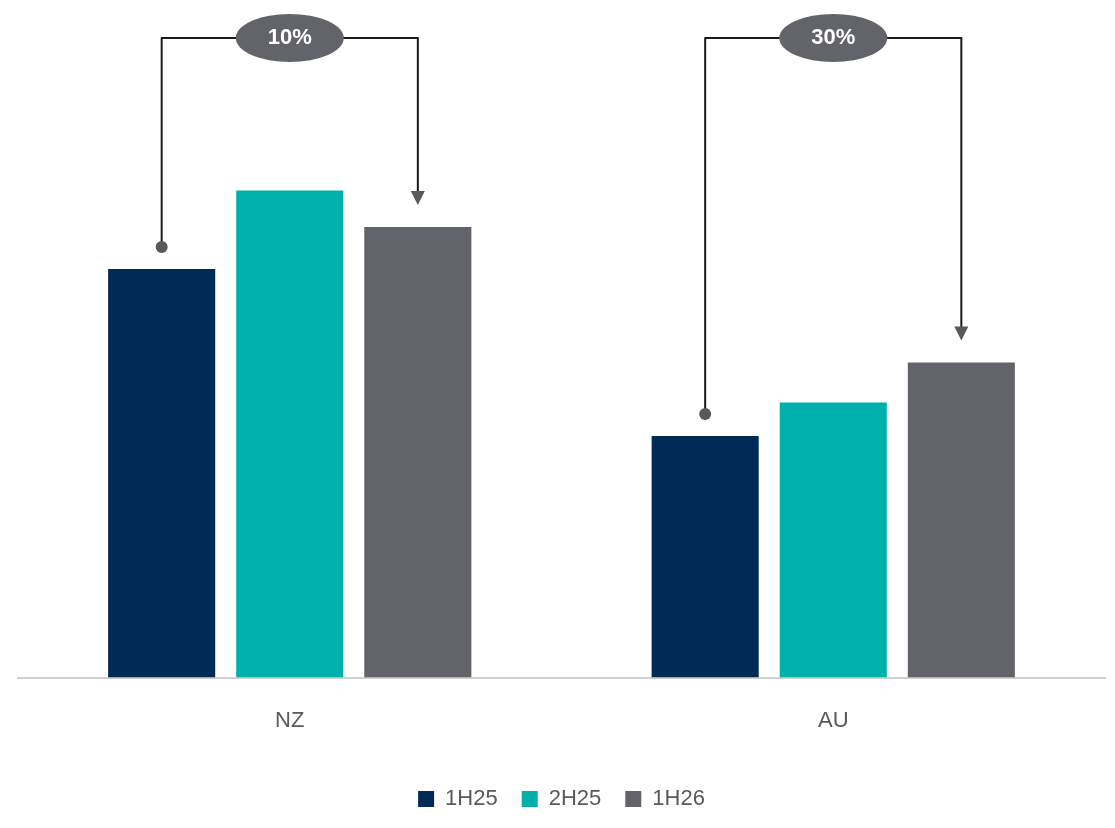  I want to click on text: 30%, so click(833, 37).